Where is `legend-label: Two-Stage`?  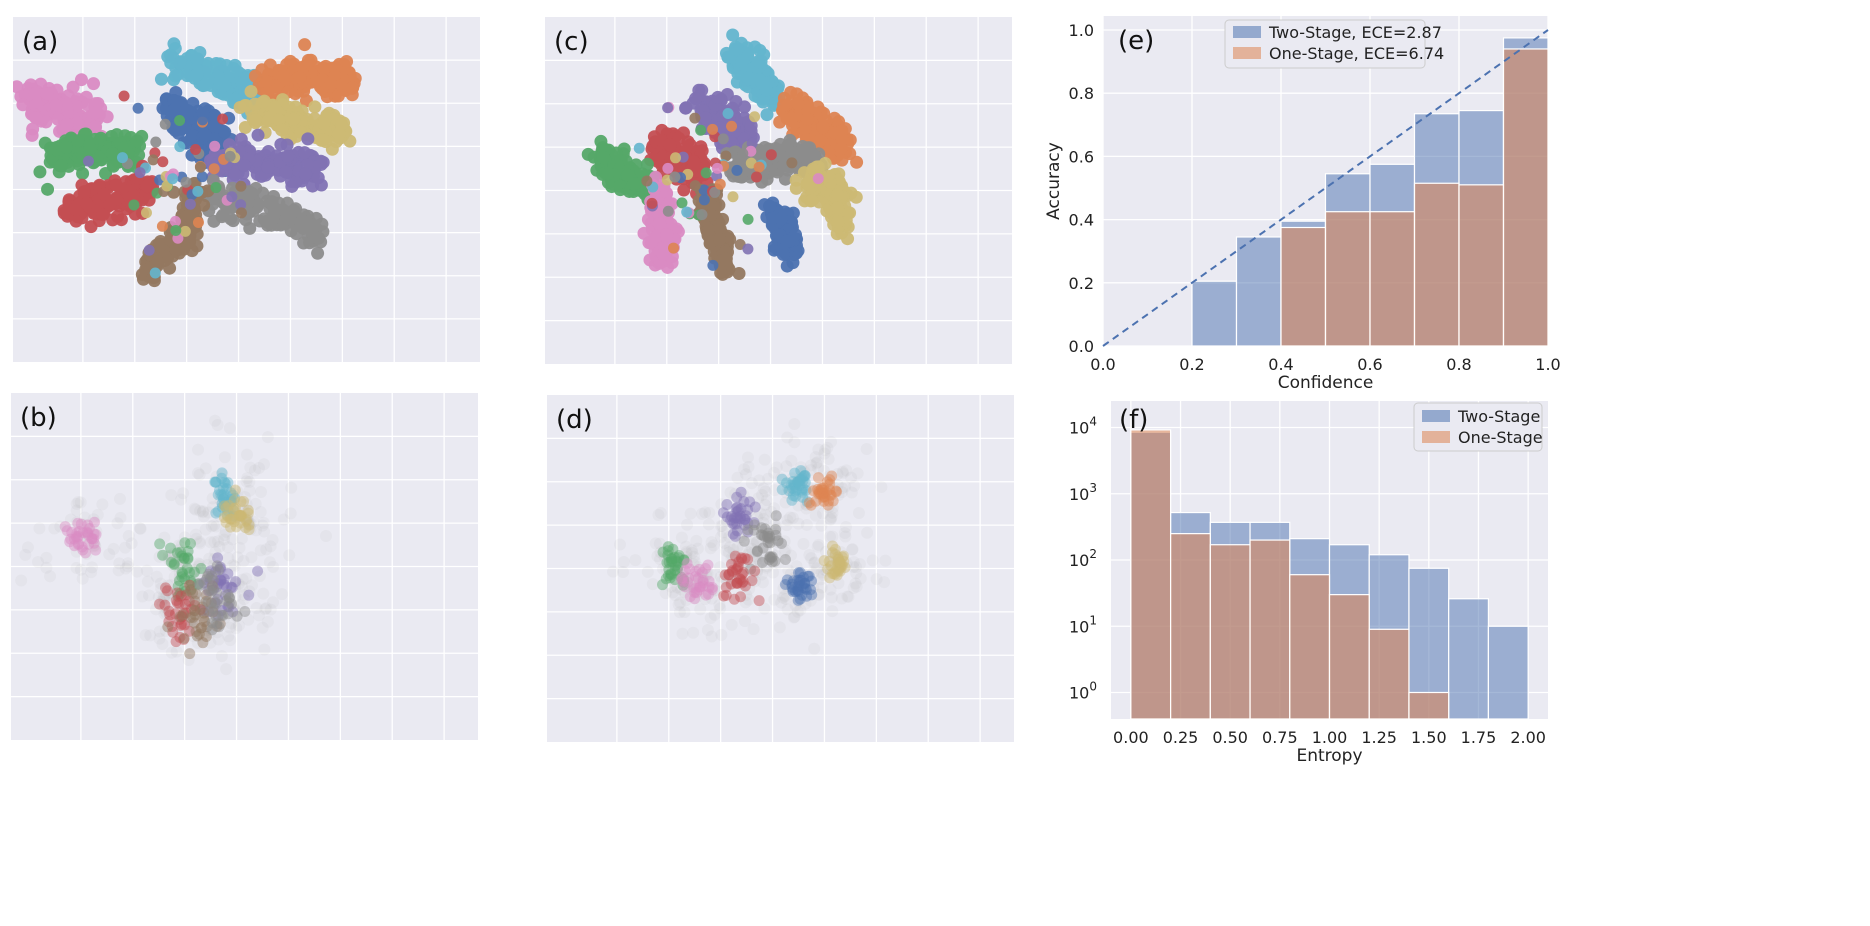
legend-label: Two-Stage is located at coordinates (1498, 416).